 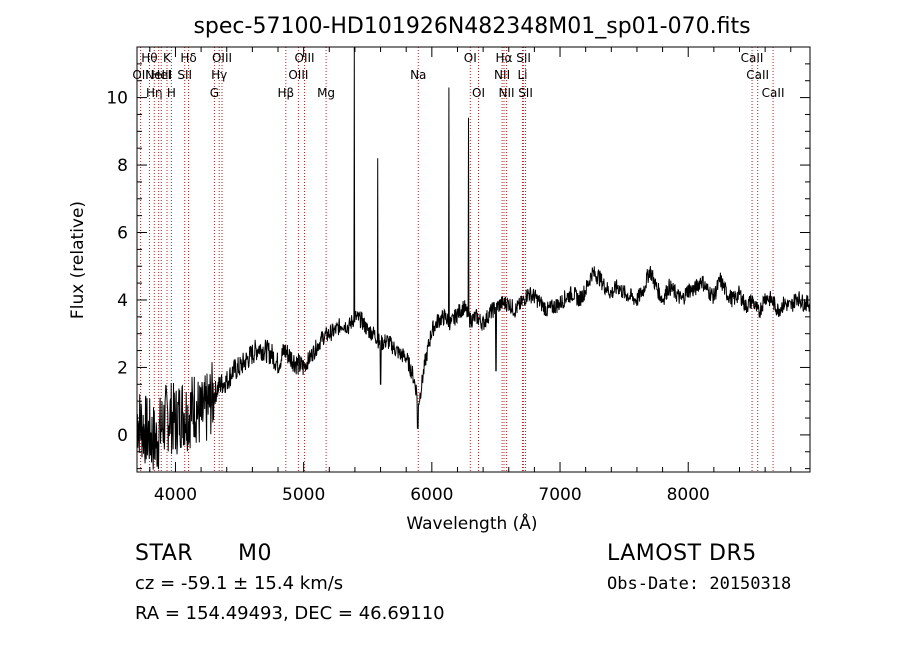 I want to click on marker-label-15: Mg, so click(x=326, y=93).